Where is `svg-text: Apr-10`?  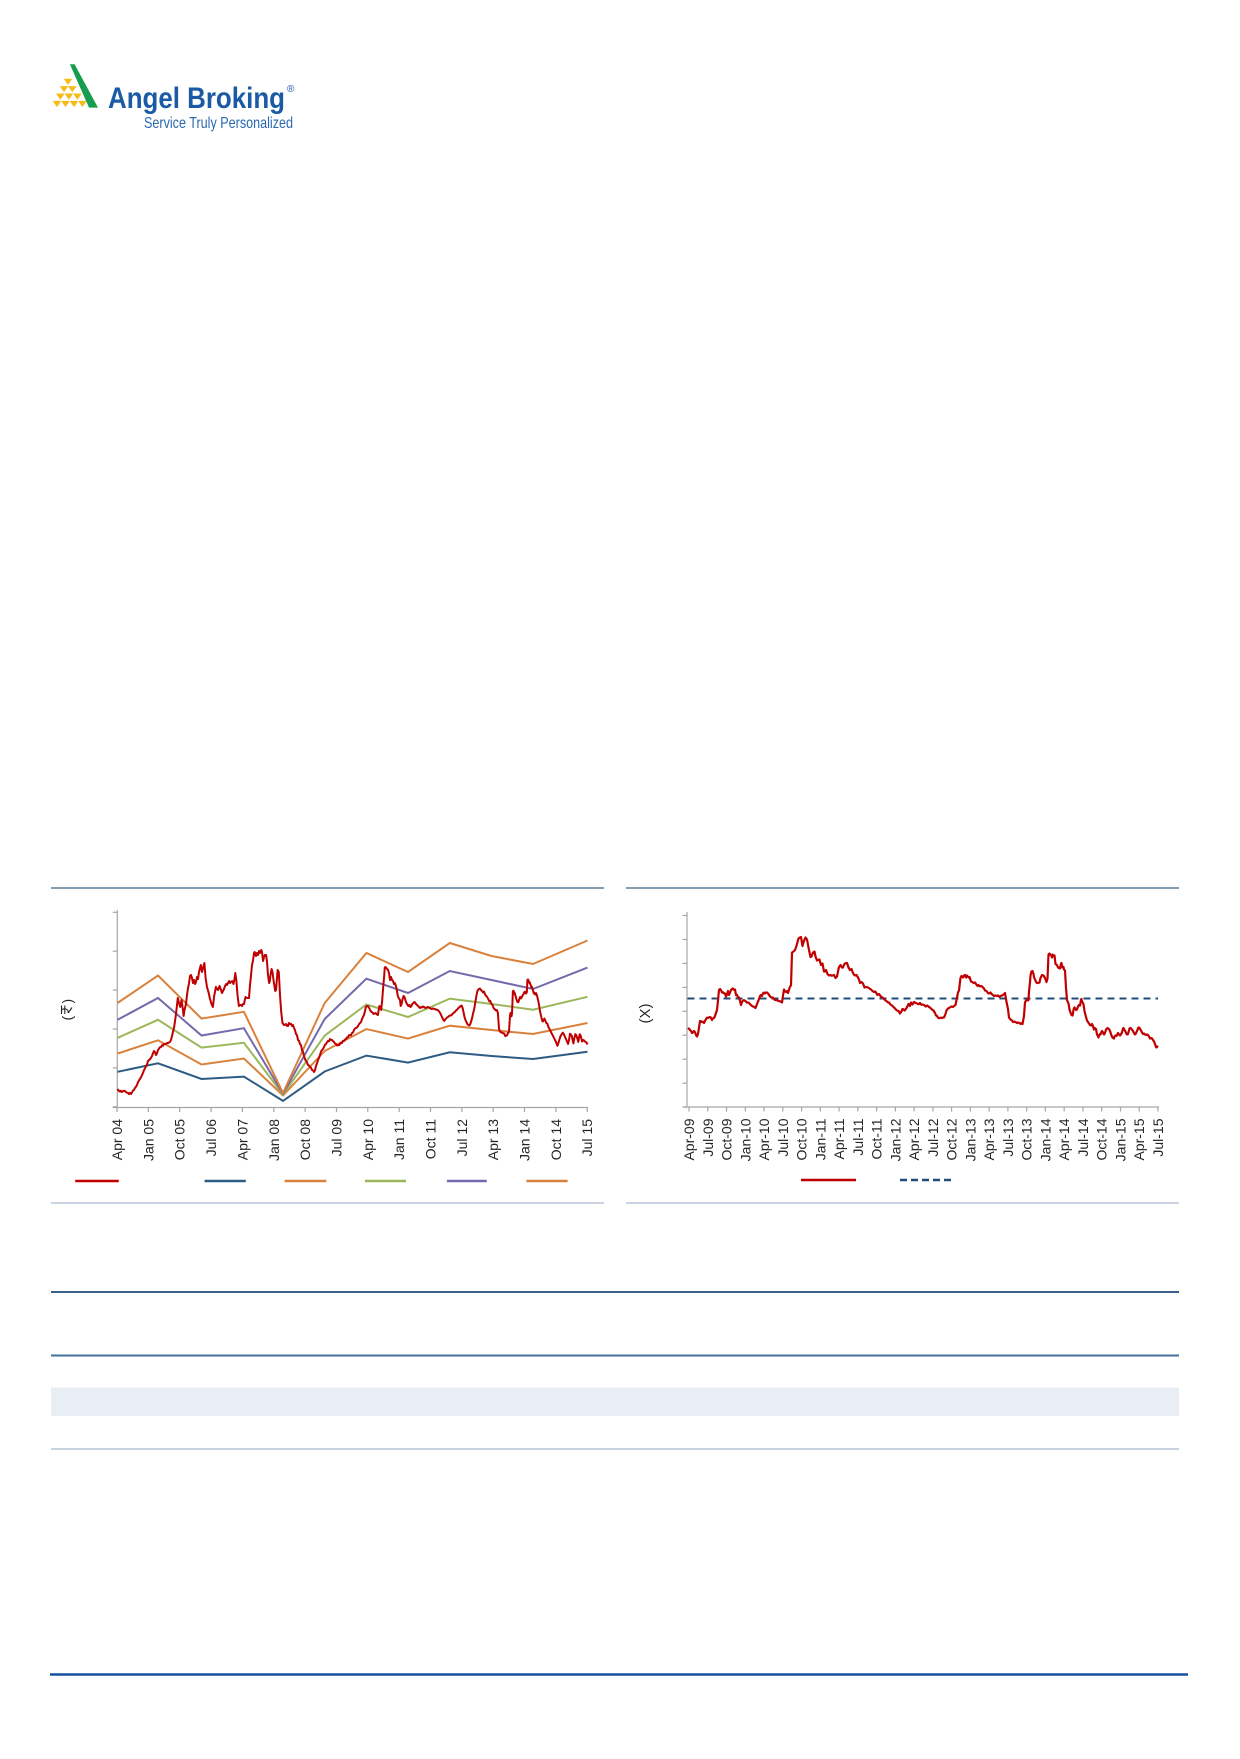 svg-text: Apr-10 is located at coordinates (764, 1139).